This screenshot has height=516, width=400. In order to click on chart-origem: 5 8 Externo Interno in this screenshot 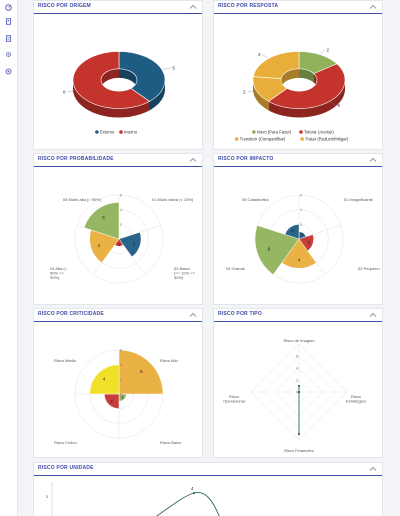, I will do `click(119, 93)`.